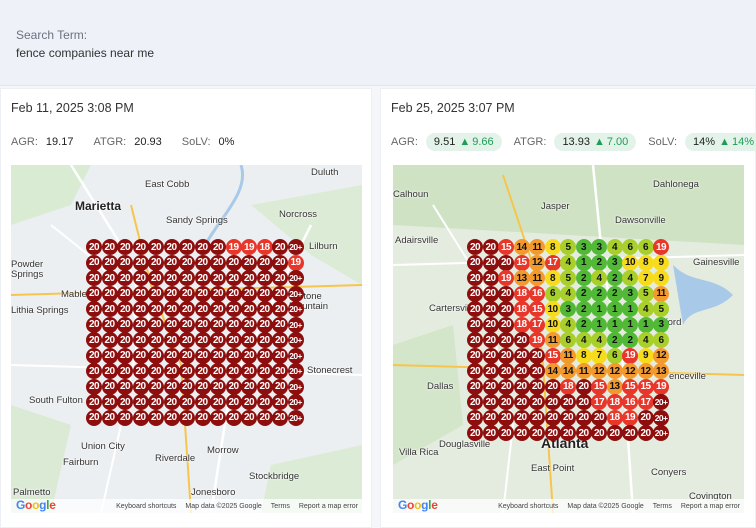 The height and width of the screenshot is (528, 756). Describe the element at coordinates (630, 371) in the screenshot. I see `rank-pin: 12` at that location.